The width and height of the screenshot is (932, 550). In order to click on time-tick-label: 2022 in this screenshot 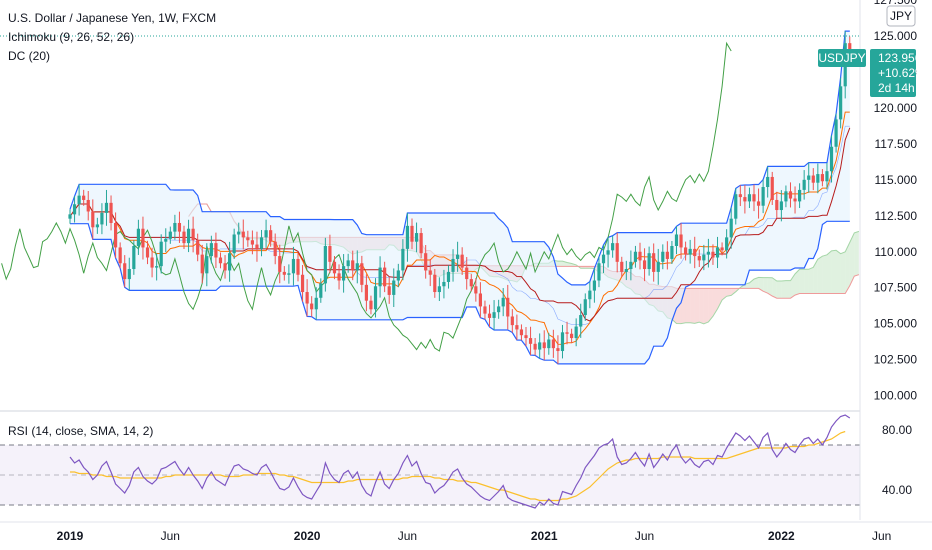, I will do `click(781, 536)`.